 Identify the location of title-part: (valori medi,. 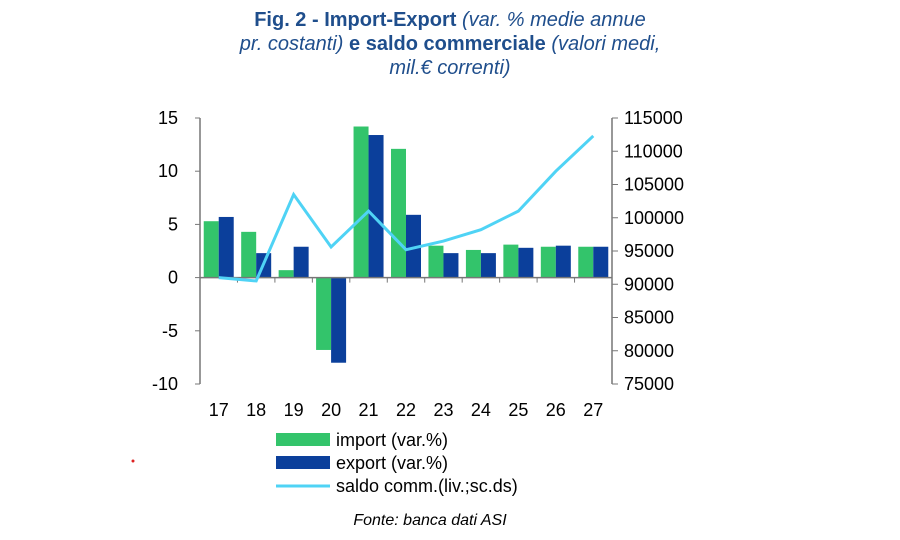
(603, 44).